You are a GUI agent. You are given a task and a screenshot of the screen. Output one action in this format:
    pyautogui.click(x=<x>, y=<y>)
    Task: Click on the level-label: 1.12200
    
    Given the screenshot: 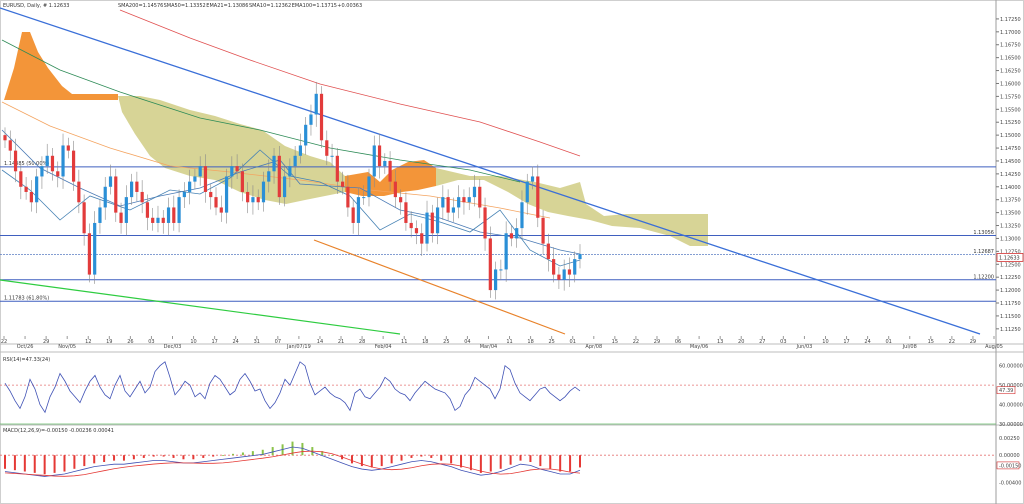 What is the action you would take?
    pyautogui.click(x=983, y=277)
    